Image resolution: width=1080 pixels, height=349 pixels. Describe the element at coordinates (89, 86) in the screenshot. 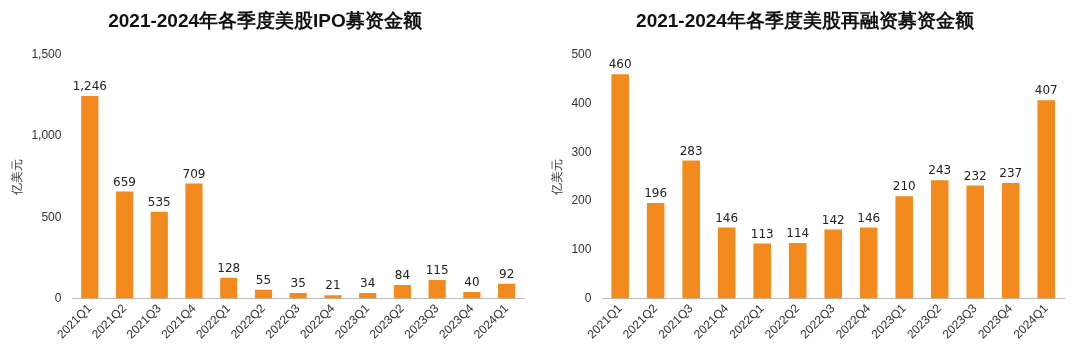

I see `data-label: 1,246` at that location.